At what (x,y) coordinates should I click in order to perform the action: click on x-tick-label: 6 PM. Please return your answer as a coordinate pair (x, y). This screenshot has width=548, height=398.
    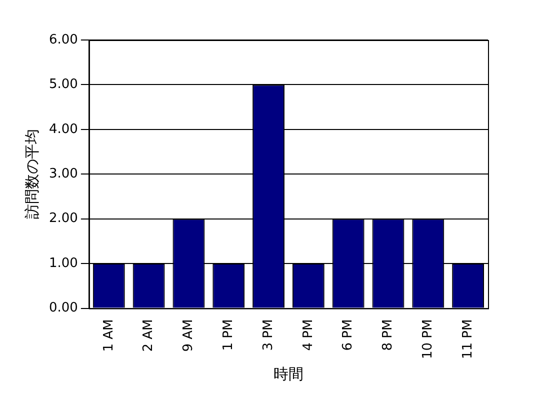
    Looking at the image, I should click on (348, 335).